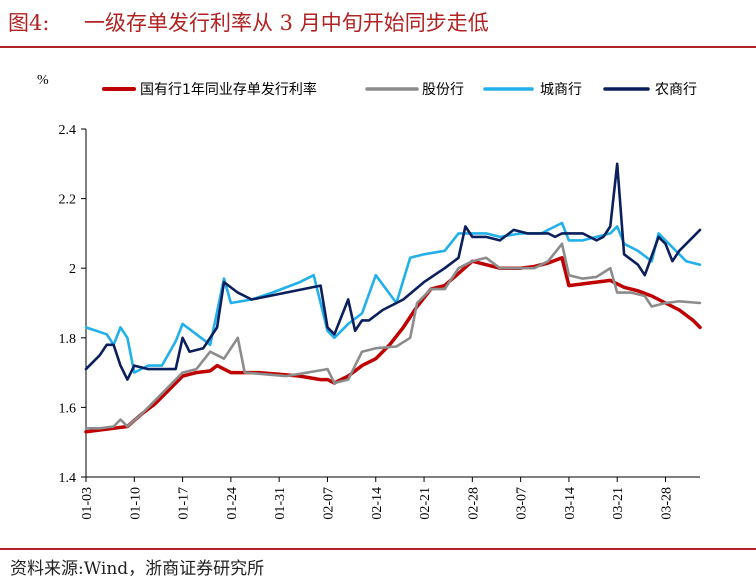 The height and width of the screenshot is (587, 756). Describe the element at coordinates (137, 569) in the screenshot. I see `source-note: 资料来源:Wind，浙商证券研究所` at that location.